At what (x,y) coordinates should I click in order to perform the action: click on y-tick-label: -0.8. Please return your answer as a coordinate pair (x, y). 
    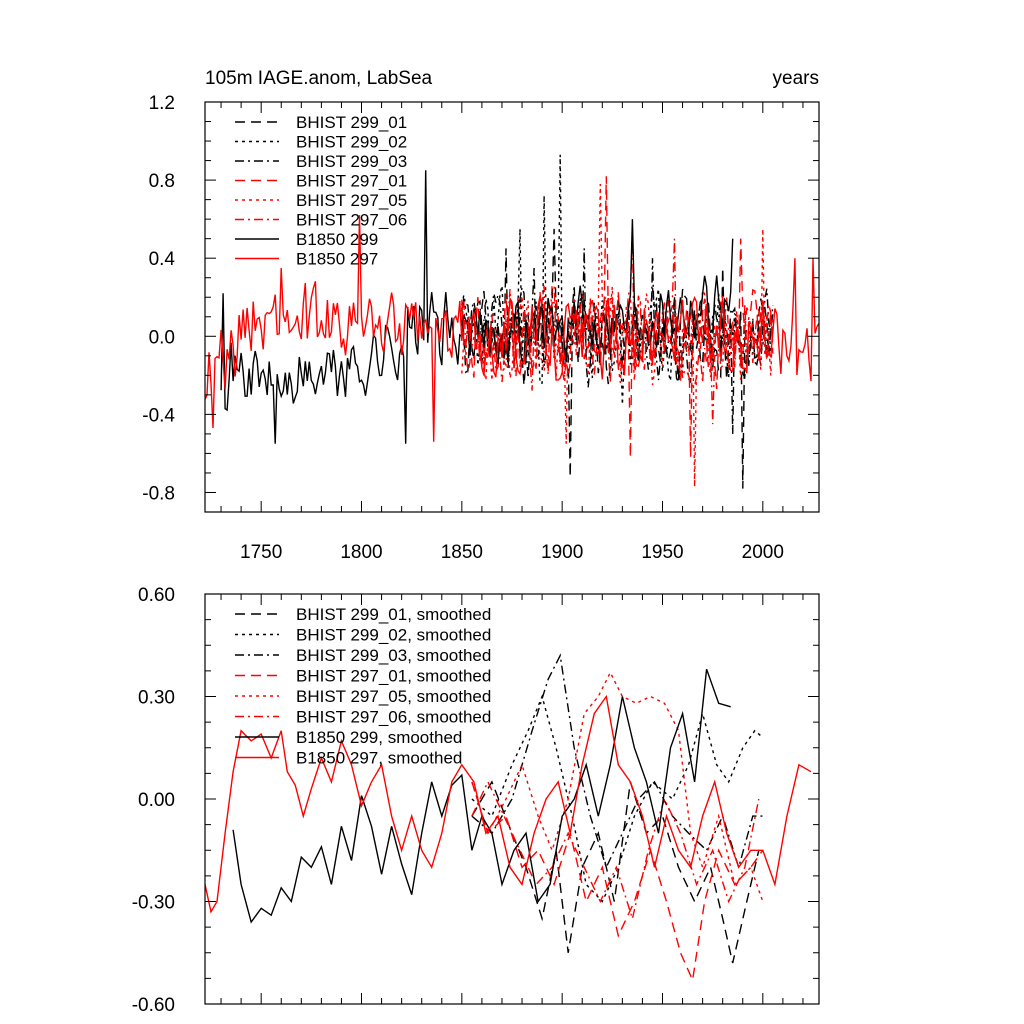
    Looking at the image, I should click on (158, 493).